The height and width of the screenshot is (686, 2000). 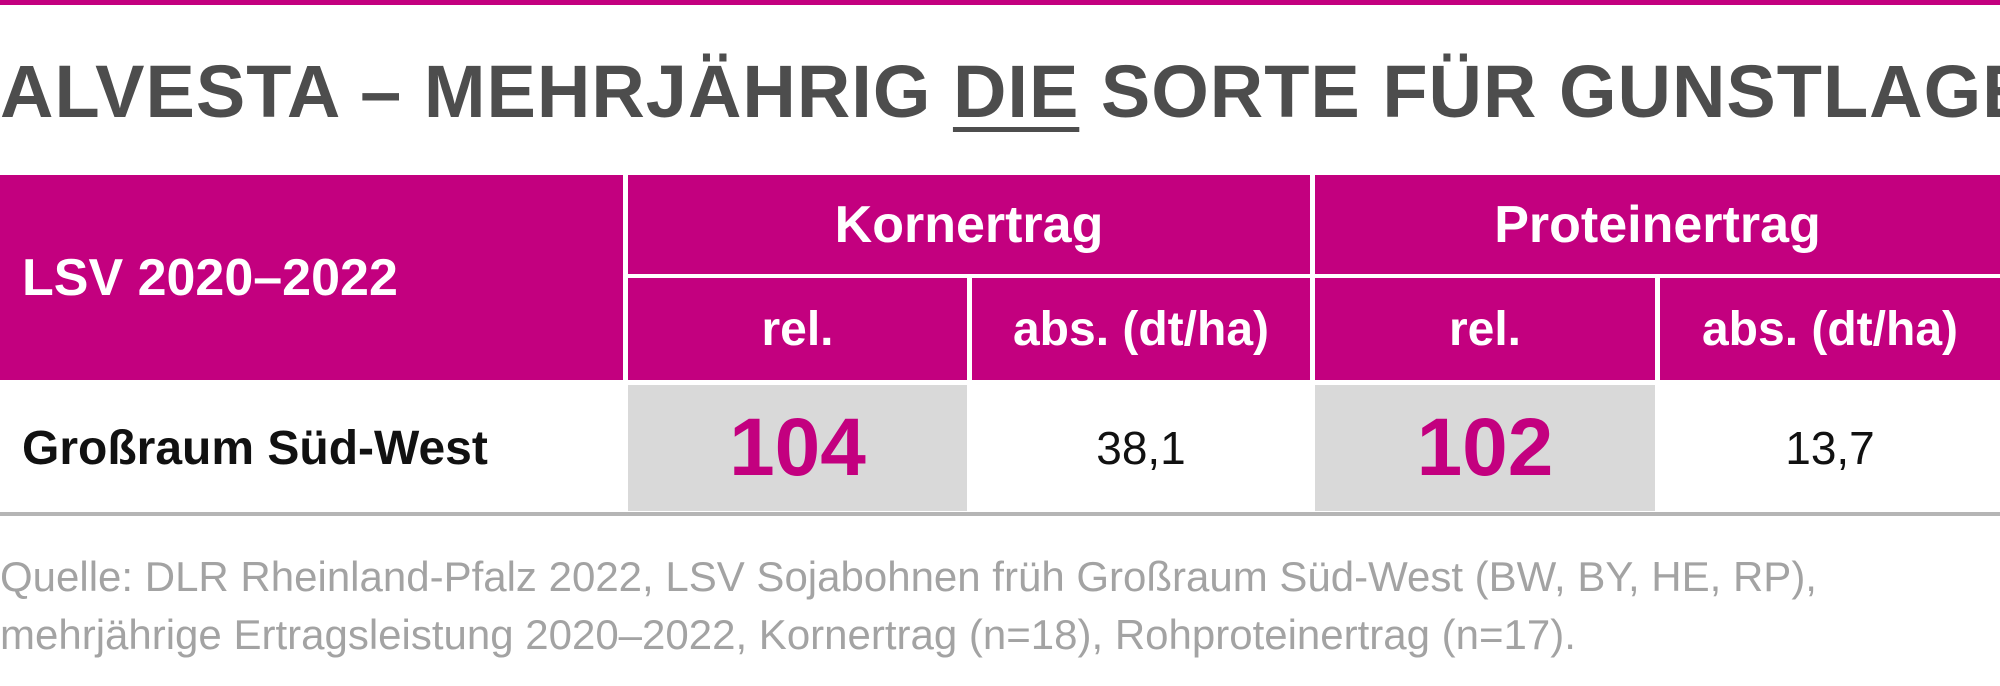 I want to click on group-header-proteinertrag: Proteinertrag, so click(x=1657, y=224).